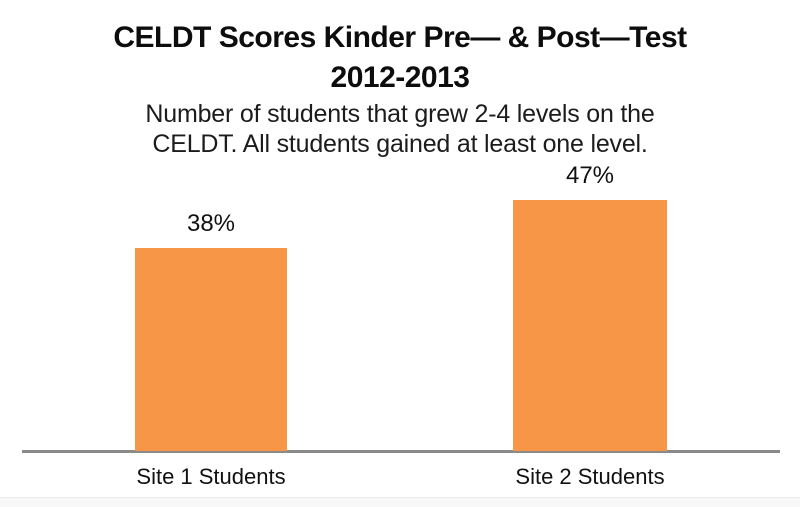 This screenshot has width=800, height=507. Describe the element at coordinates (401, 451) in the screenshot. I see `x-axis-line` at that location.